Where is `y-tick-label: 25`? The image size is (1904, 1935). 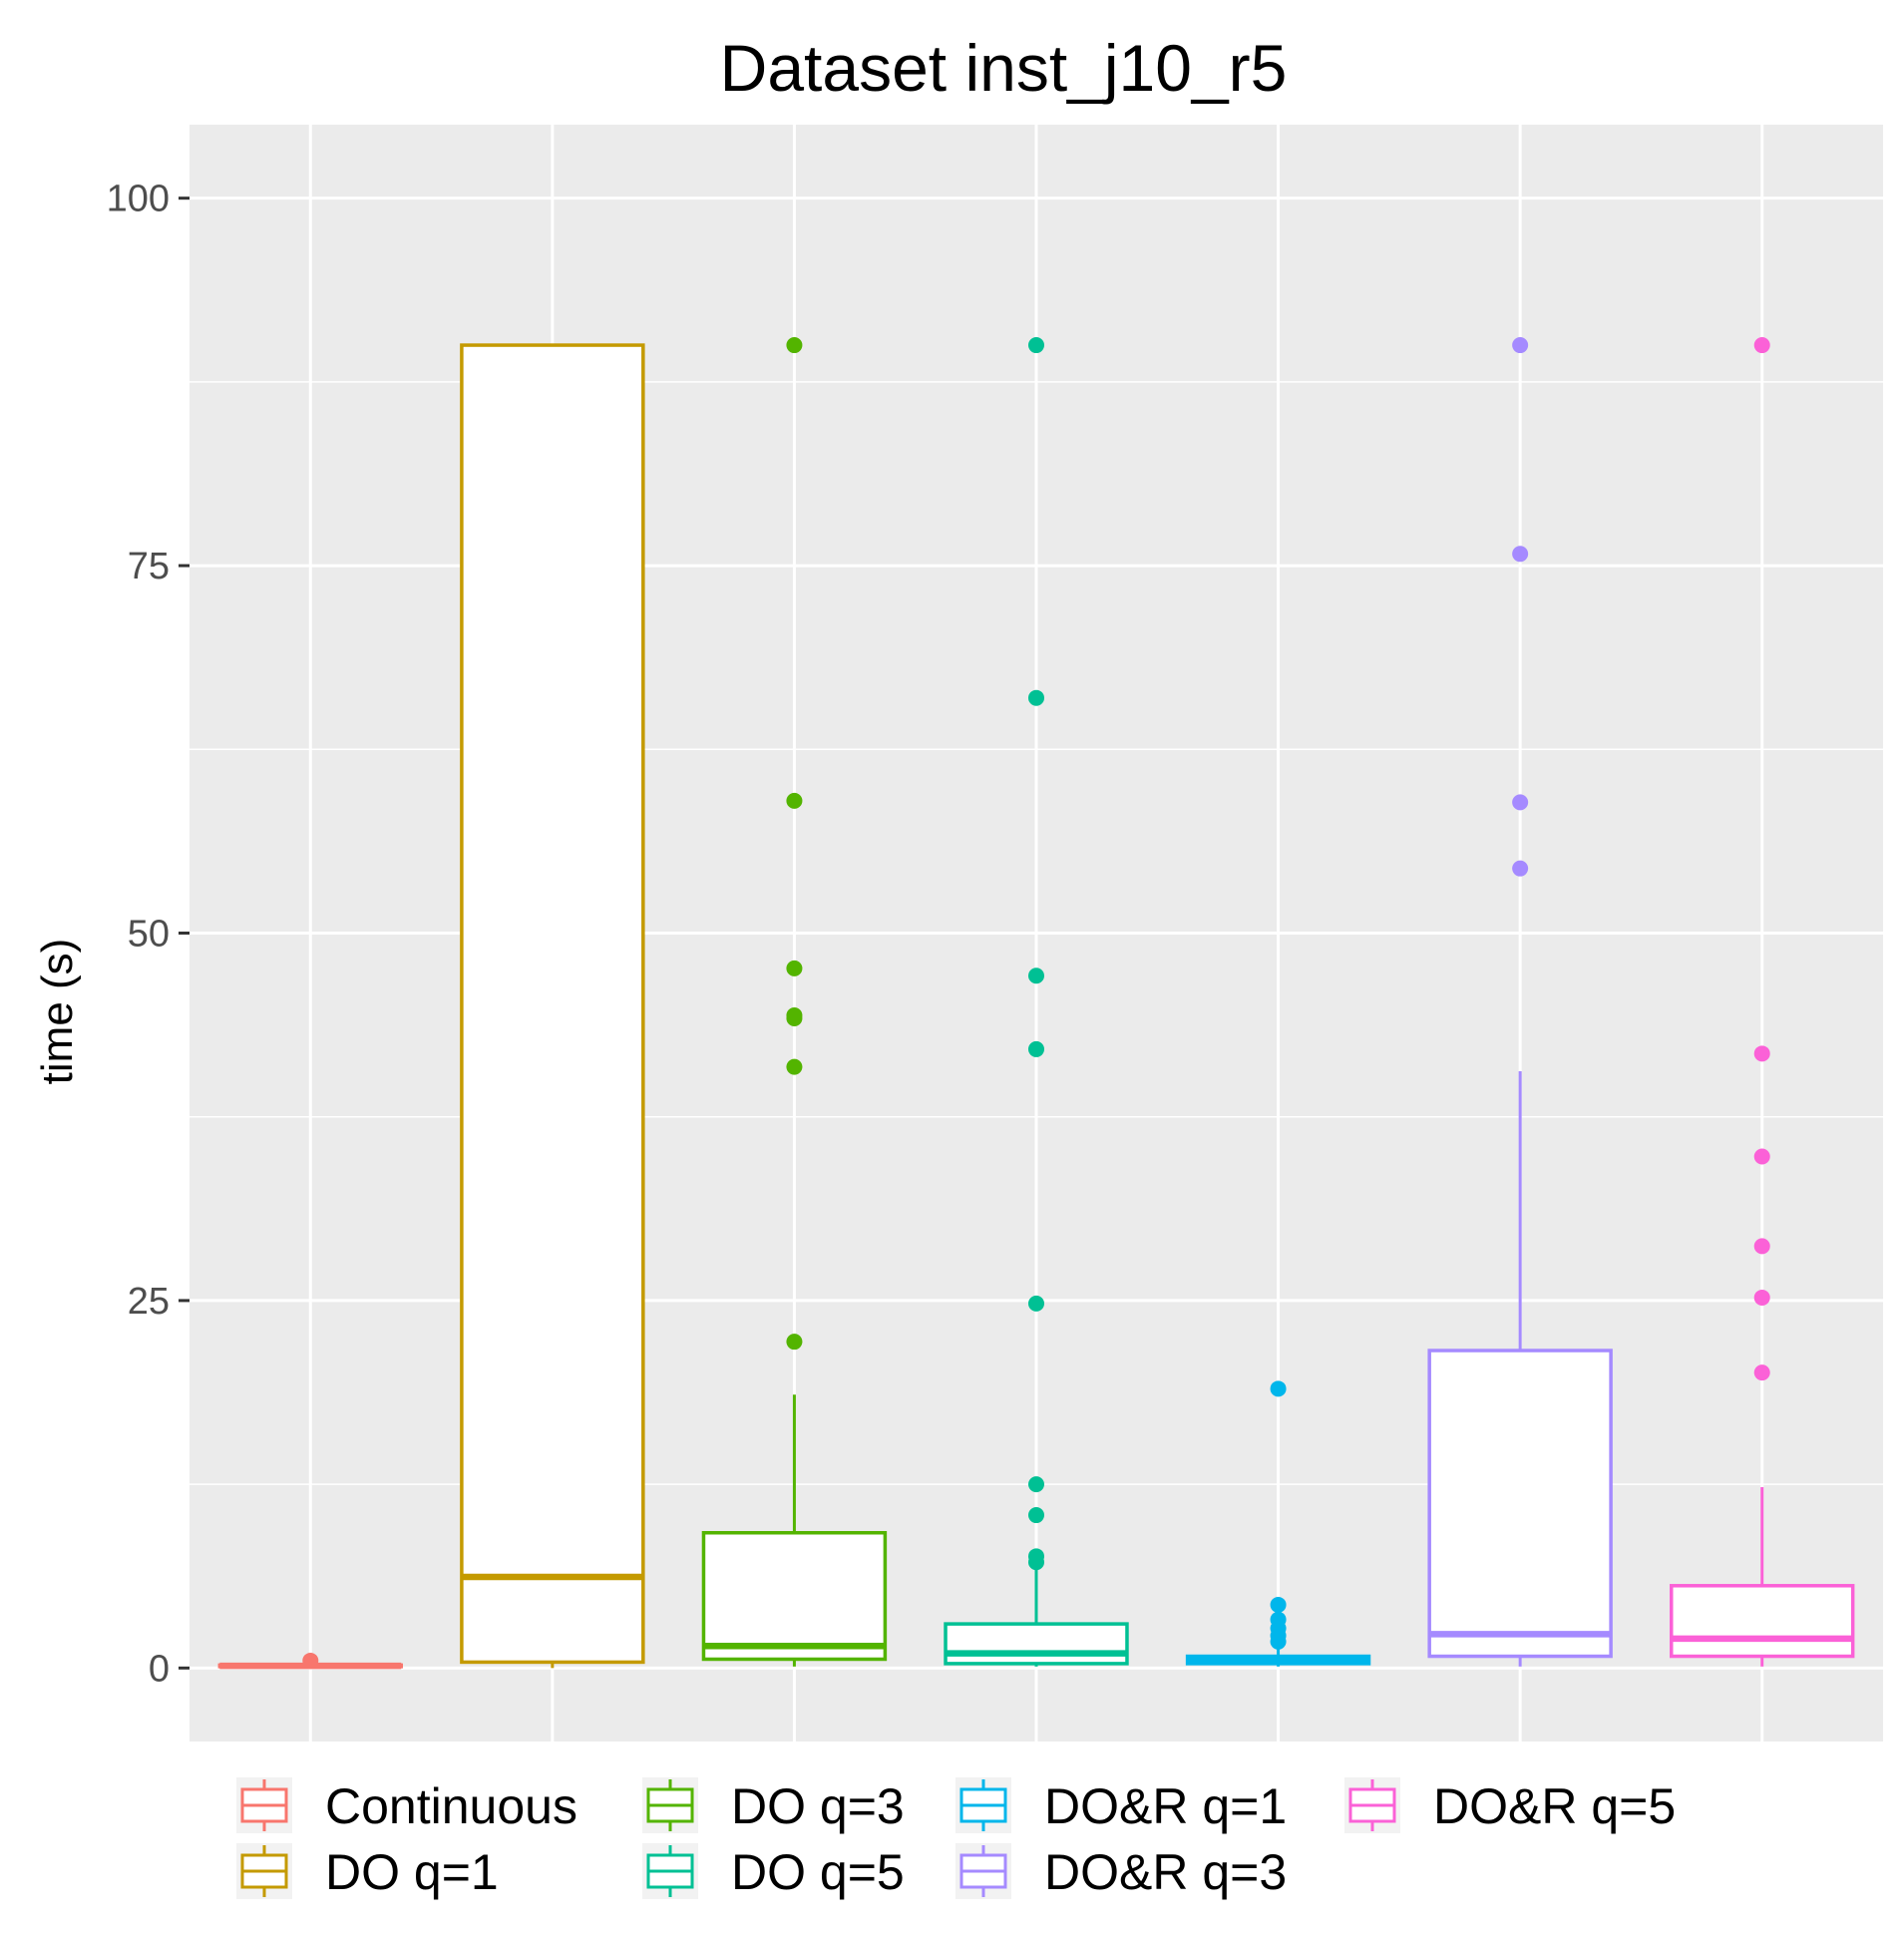
y-tick-label: 25 is located at coordinates (149, 1302).